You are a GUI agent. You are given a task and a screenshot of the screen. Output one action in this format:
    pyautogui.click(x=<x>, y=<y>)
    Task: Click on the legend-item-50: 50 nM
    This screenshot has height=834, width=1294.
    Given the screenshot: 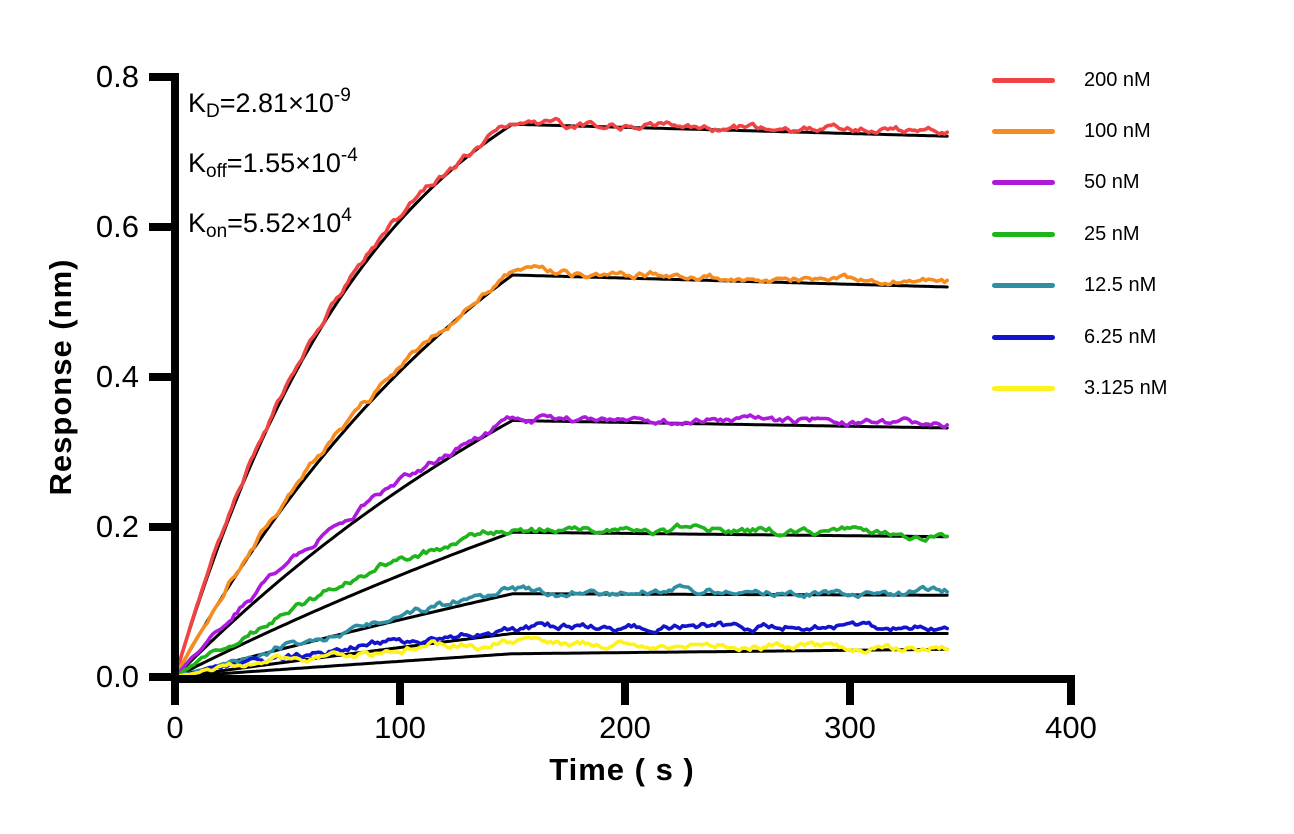 What is the action you would take?
    pyautogui.click(x=1066, y=183)
    